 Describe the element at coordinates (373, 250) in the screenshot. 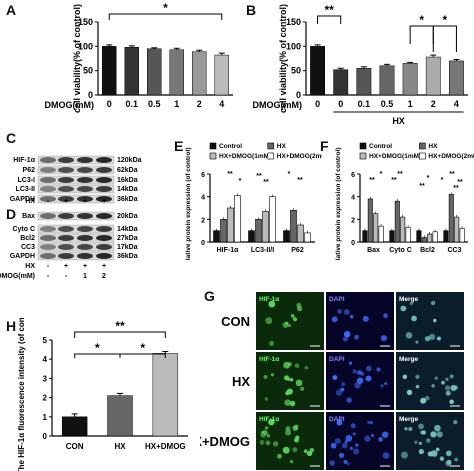

I see `x-tick-label: Bax` at that location.